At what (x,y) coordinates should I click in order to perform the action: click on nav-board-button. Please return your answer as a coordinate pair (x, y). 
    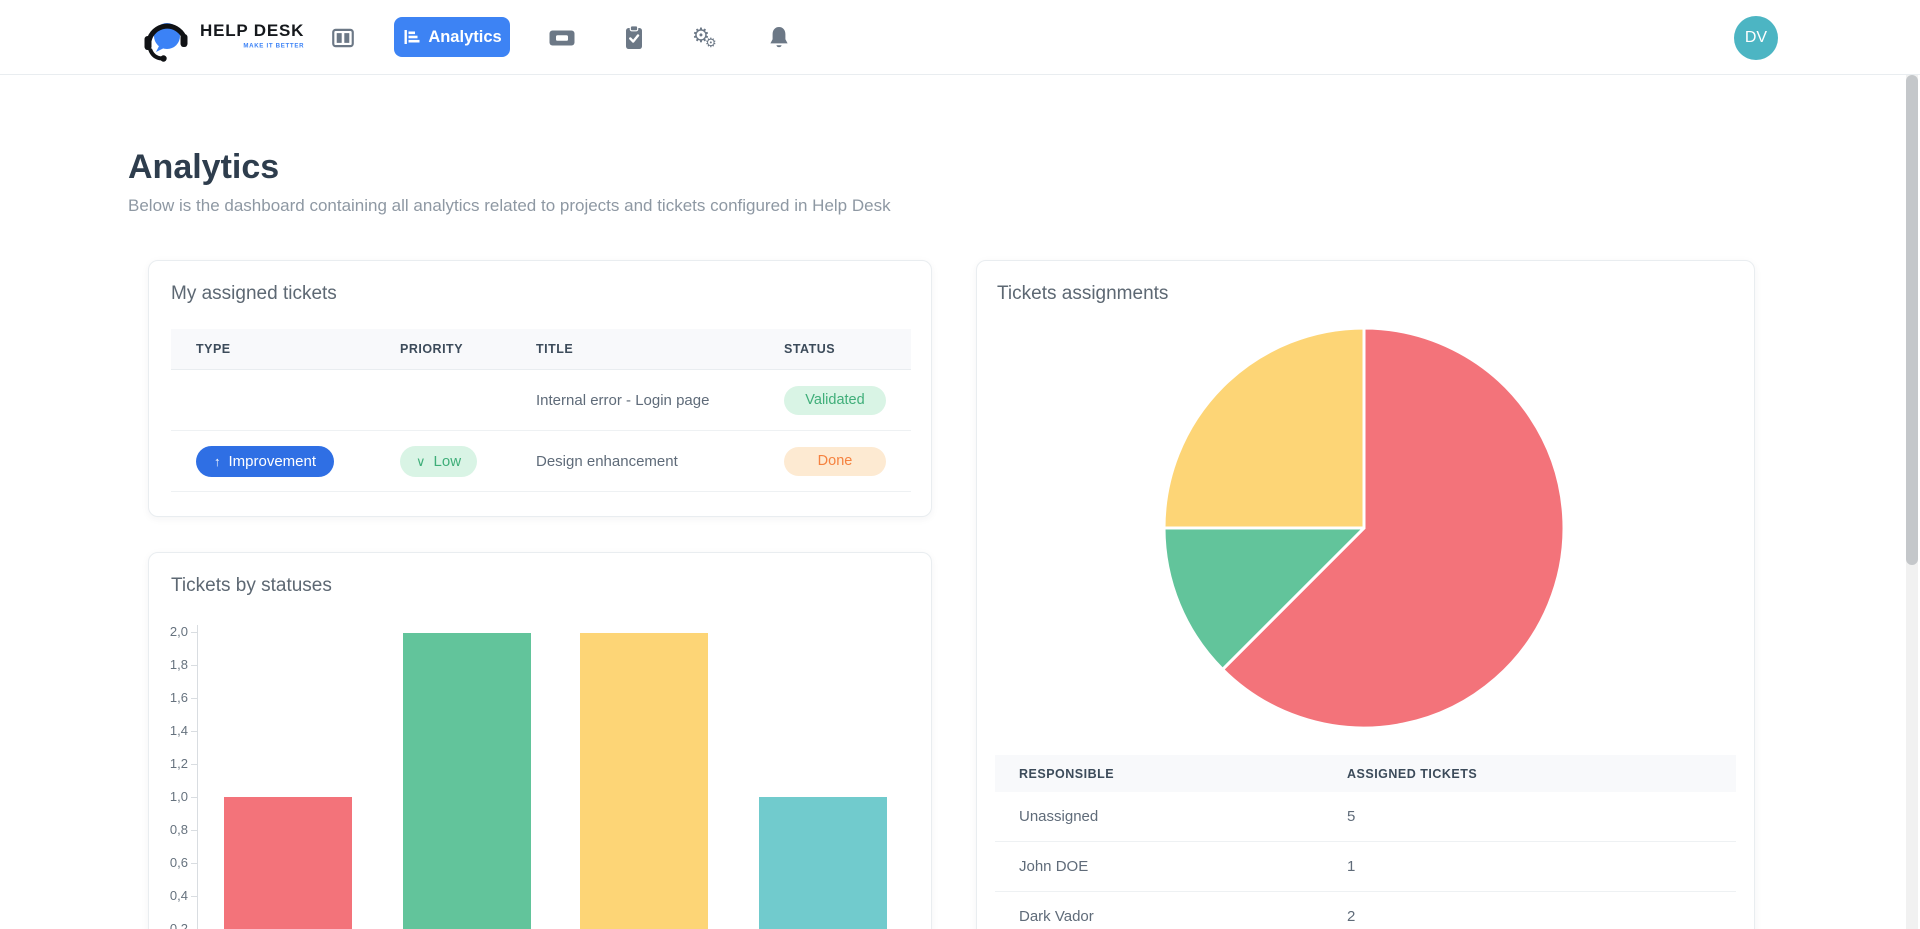
    Looking at the image, I should click on (343, 37).